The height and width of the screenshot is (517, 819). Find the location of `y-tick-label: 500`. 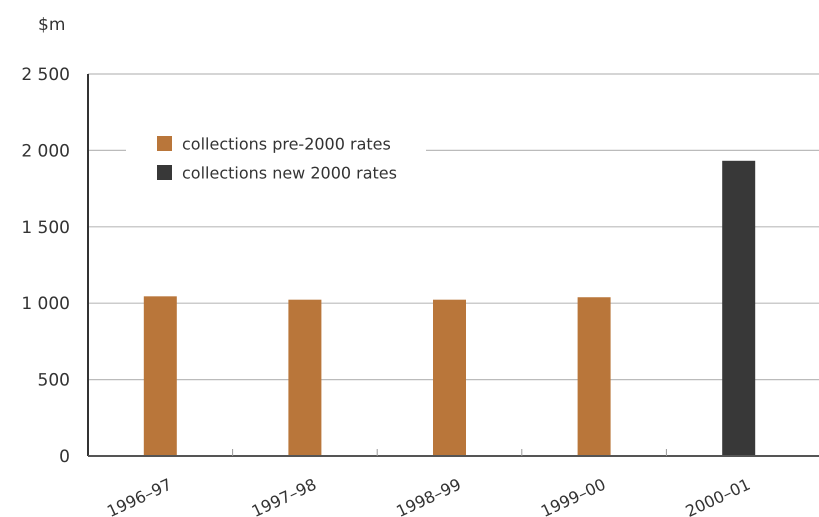

y-tick-label: 500 is located at coordinates (54, 380).